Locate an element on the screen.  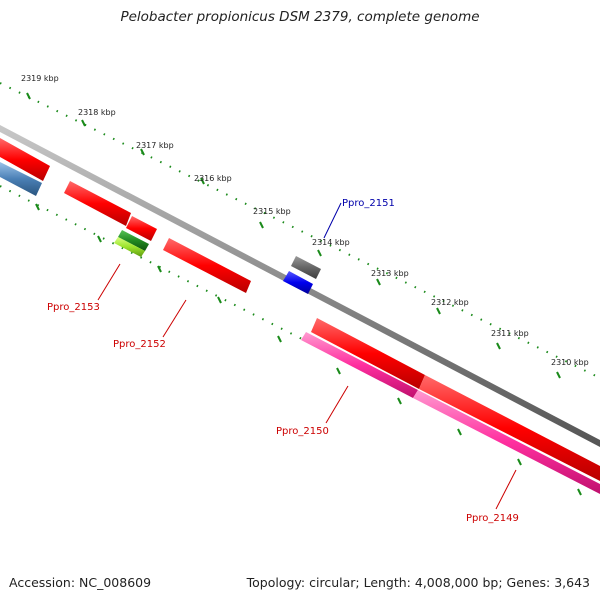
accession-label: Accession: NC_008609 is located at coordinates (80, 582).